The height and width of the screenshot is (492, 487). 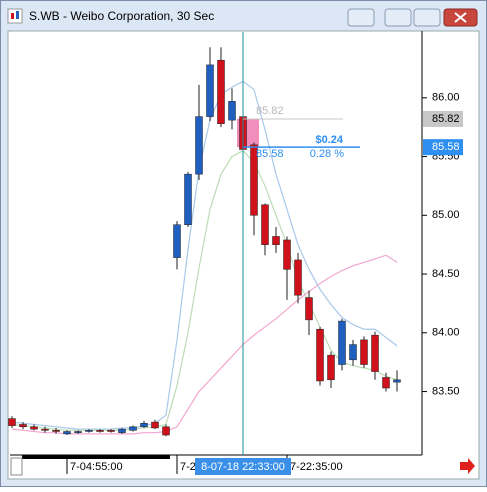 What do you see at coordinates (16, 466) in the screenshot?
I see `scroll-box` at bounding box center [16, 466].